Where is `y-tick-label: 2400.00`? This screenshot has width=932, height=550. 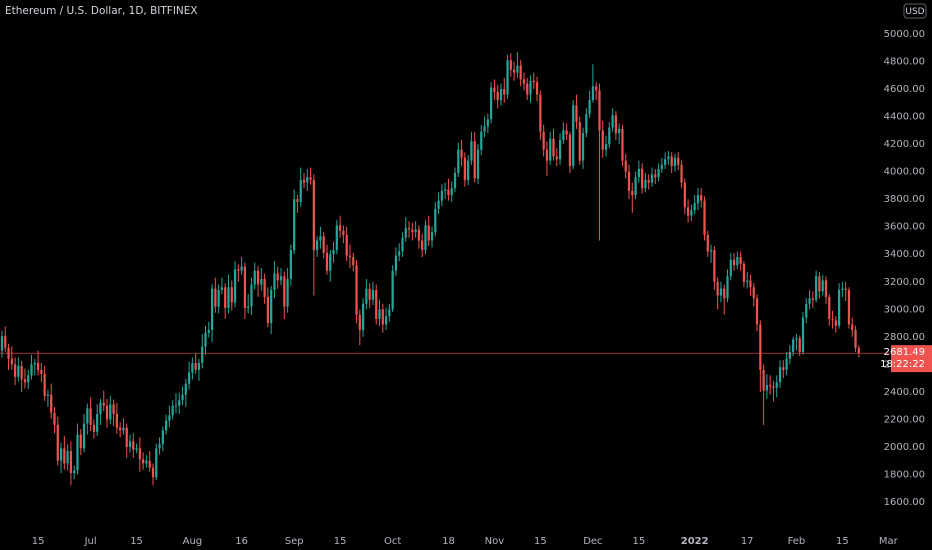 y-tick-label: 2400.00 is located at coordinates (904, 392).